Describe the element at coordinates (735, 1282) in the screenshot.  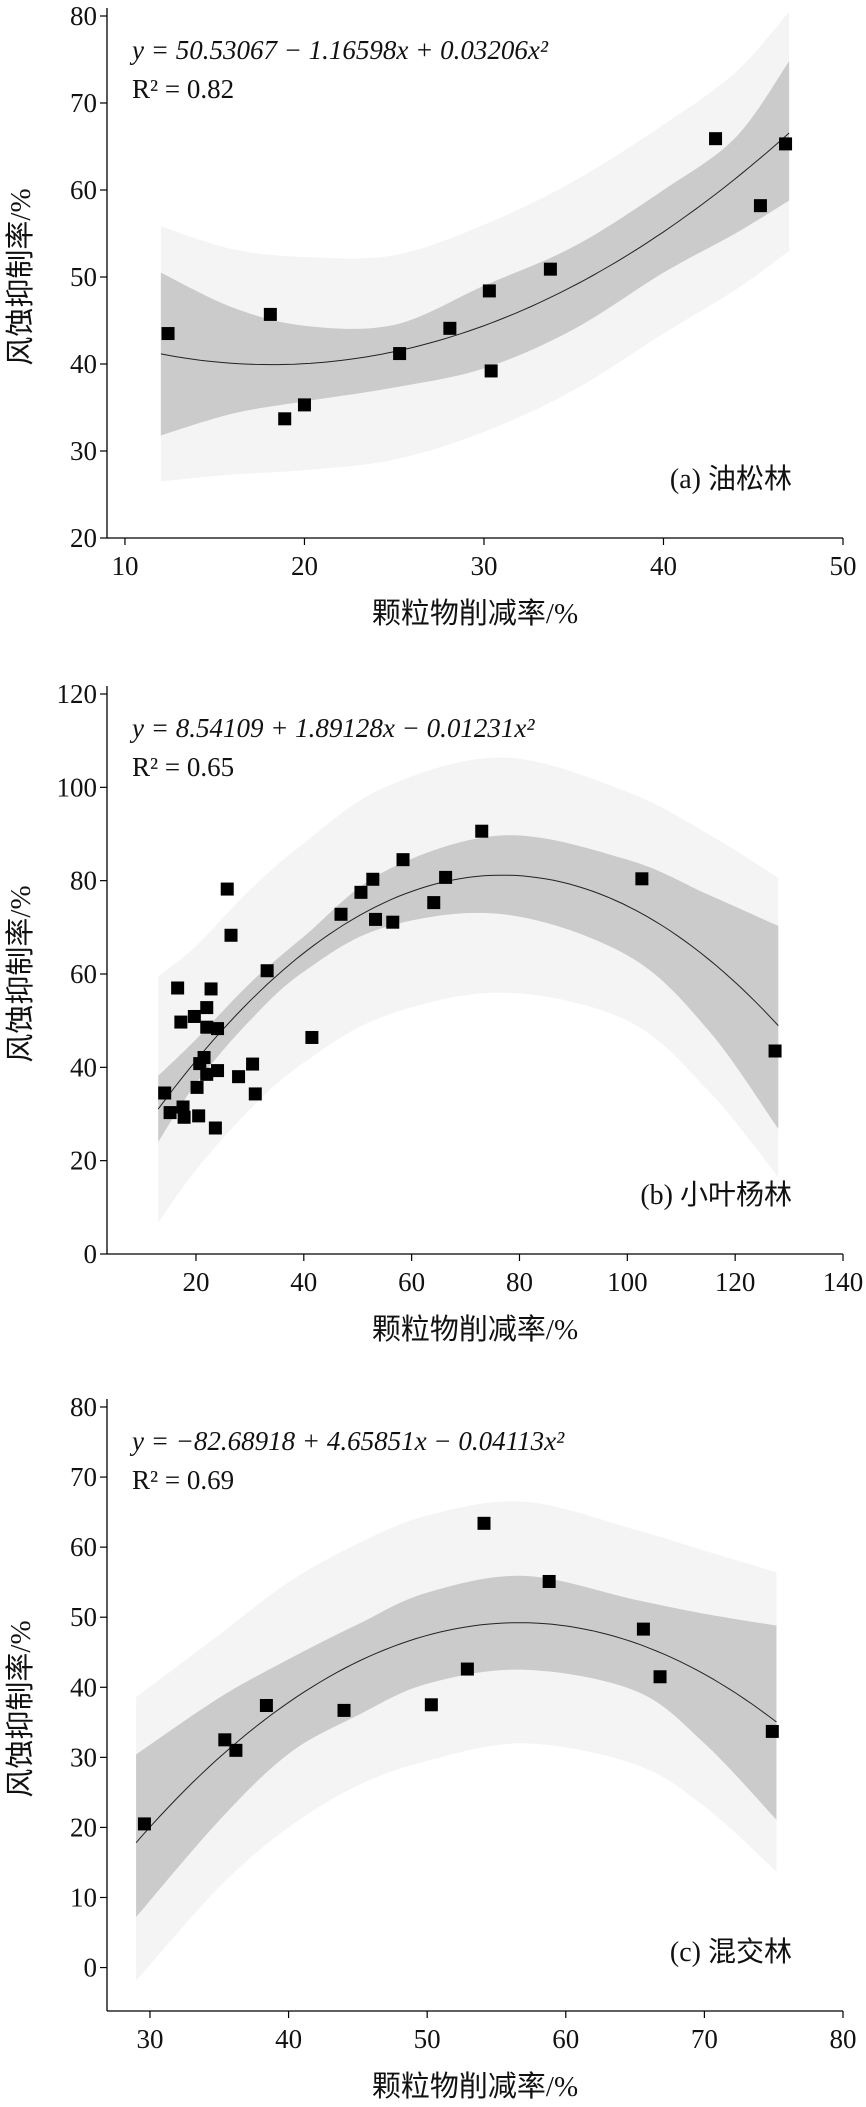
I see `x-tick-label: 120` at that location.